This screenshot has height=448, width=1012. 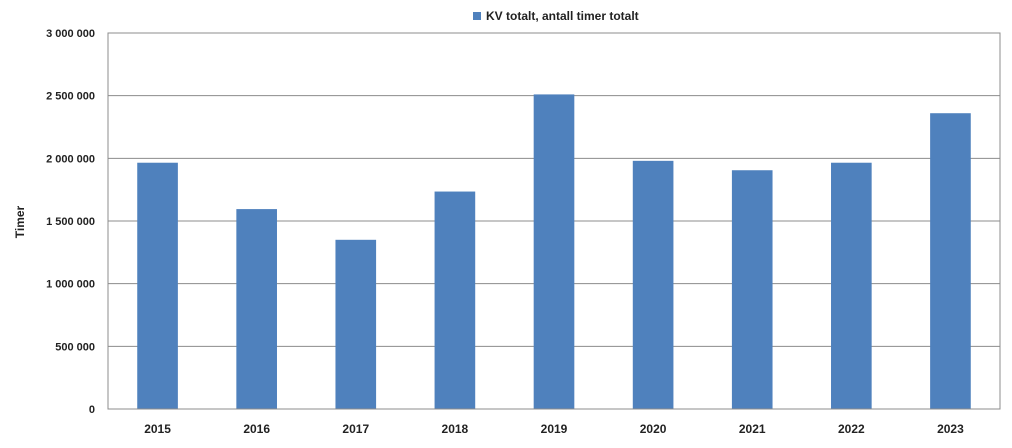 I want to click on x-tick-label: 2017, so click(x=355, y=429).